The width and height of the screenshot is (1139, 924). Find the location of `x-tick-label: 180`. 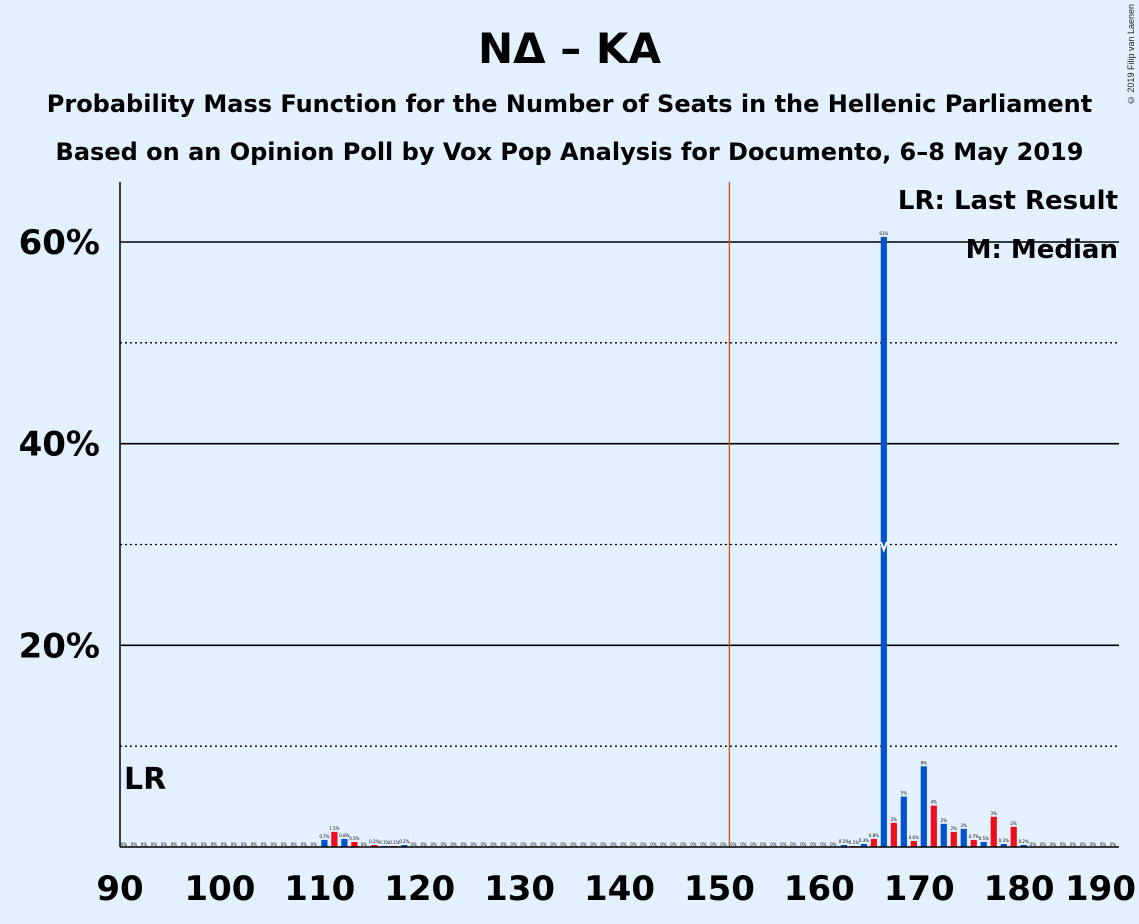

x-tick-label: 180 is located at coordinates (1019, 889).